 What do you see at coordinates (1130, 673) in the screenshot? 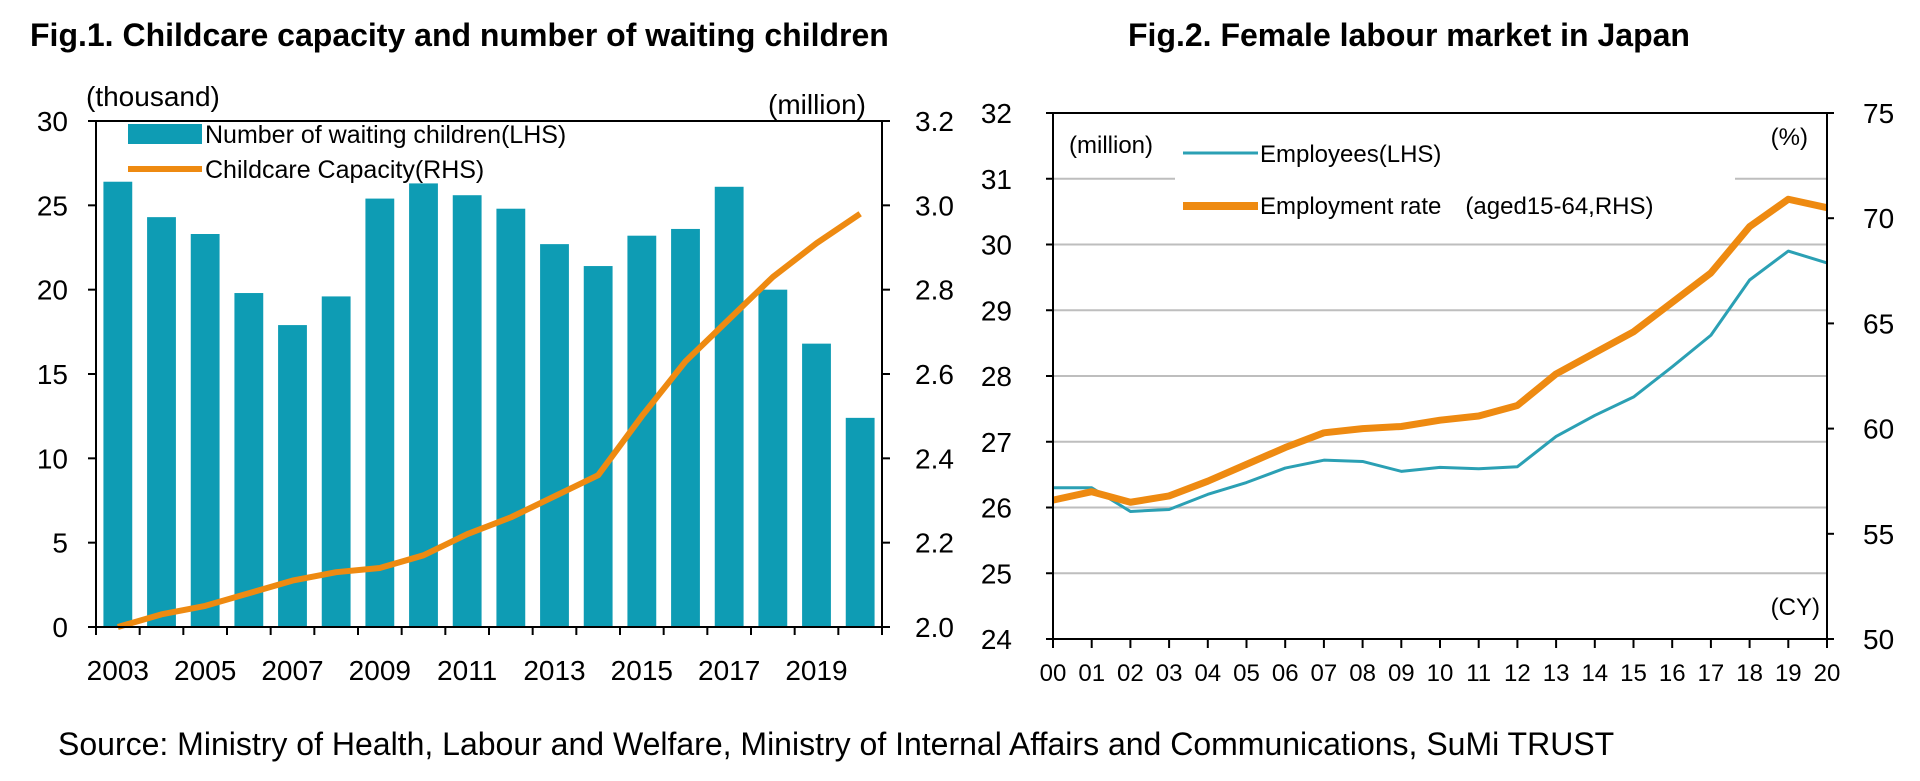
I see `fig2-x-tick-label: 02` at bounding box center [1130, 673].